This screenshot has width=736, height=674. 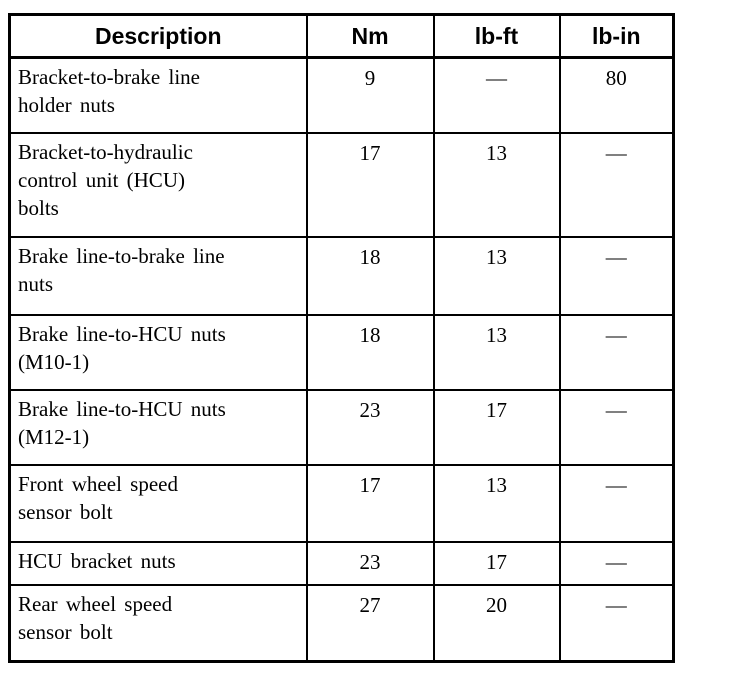 I want to click on table-row: HCU bracket nuts 23 17 —, so click(x=341, y=563).